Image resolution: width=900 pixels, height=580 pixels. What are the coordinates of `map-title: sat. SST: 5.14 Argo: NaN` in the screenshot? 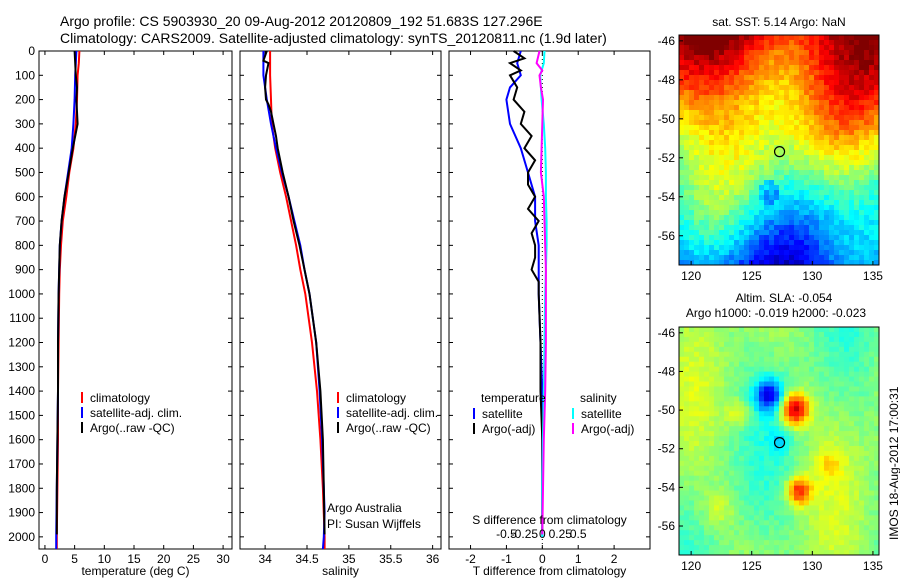 It's located at (778, 22).